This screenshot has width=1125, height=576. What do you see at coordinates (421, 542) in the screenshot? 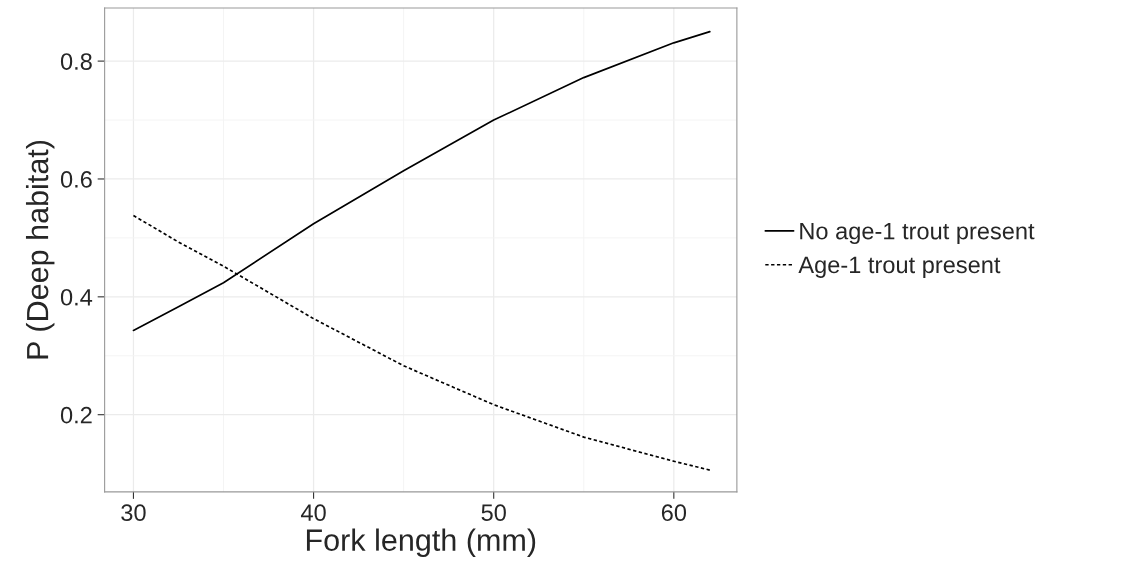
I see `x-axis-title: Fork length (mm)` at bounding box center [421, 542].